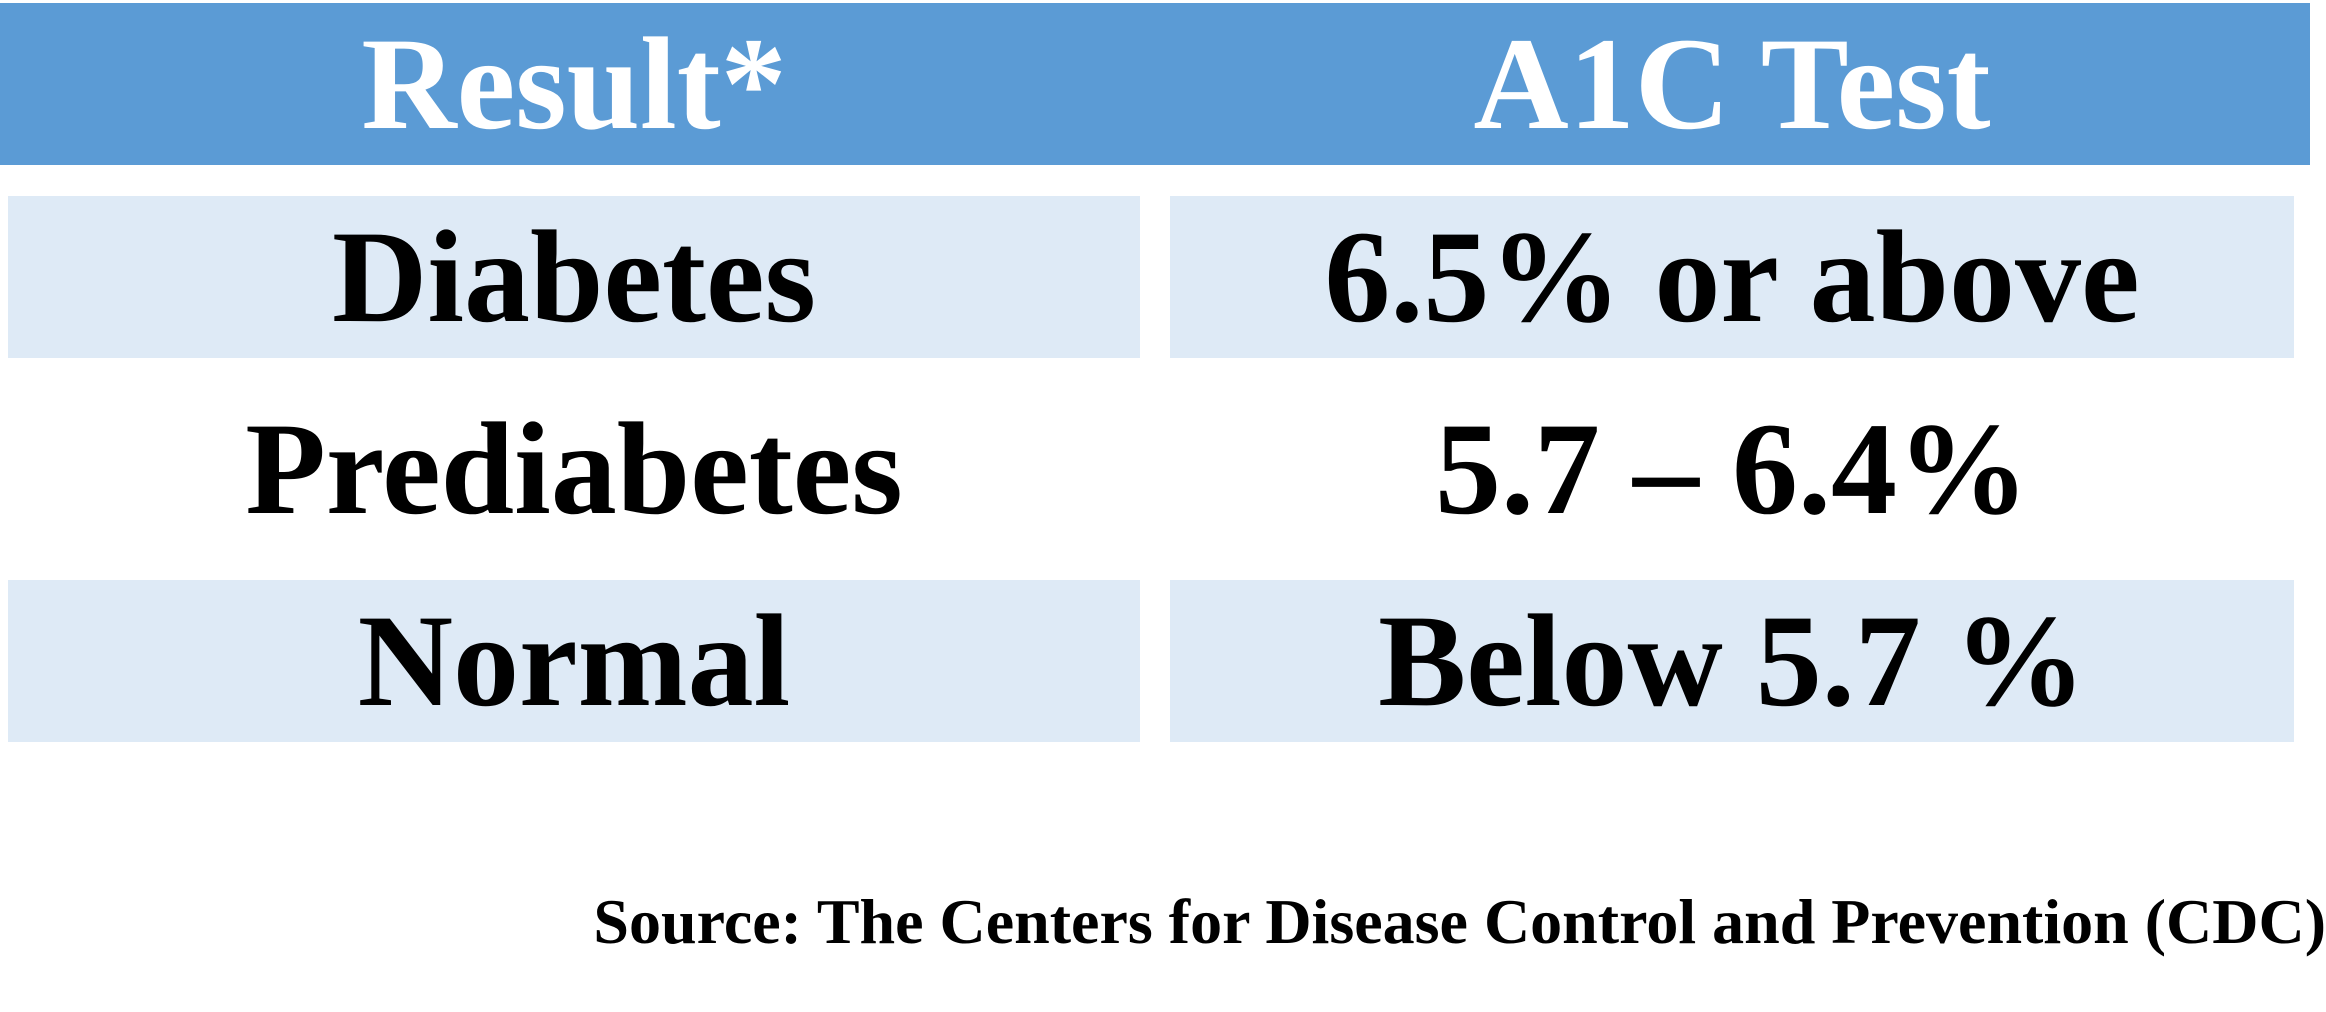 This screenshot has width=2326, height=1012. I want to click on table-row-normal-a1c: Below 5.7 %, so click(1732, 661).